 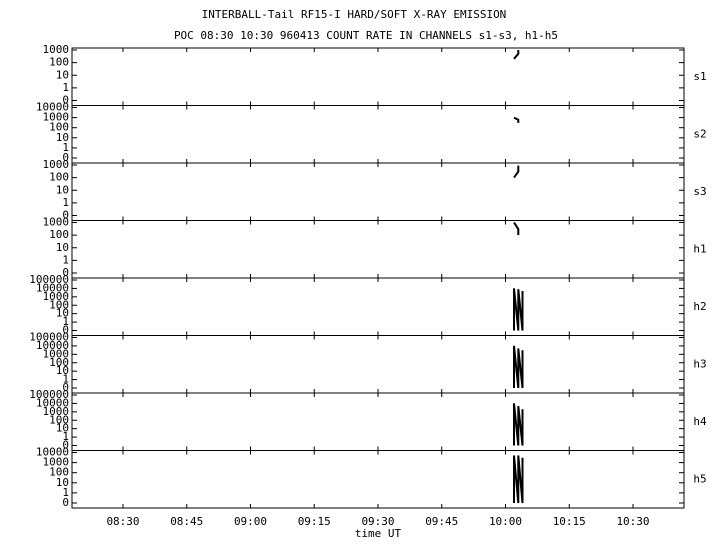 What do you see at coordinates (699, 133) in the screenshot?
I see `channel-label: s2` at bounding box center [699, 133].